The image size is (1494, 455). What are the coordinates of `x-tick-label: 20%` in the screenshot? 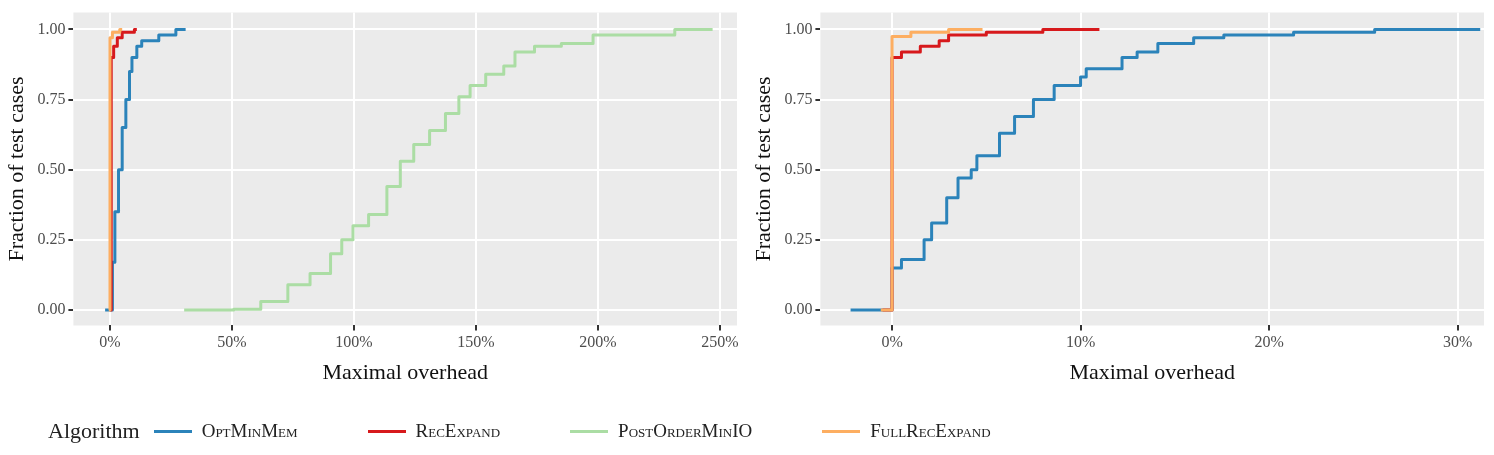 It's located at (1269, 342).